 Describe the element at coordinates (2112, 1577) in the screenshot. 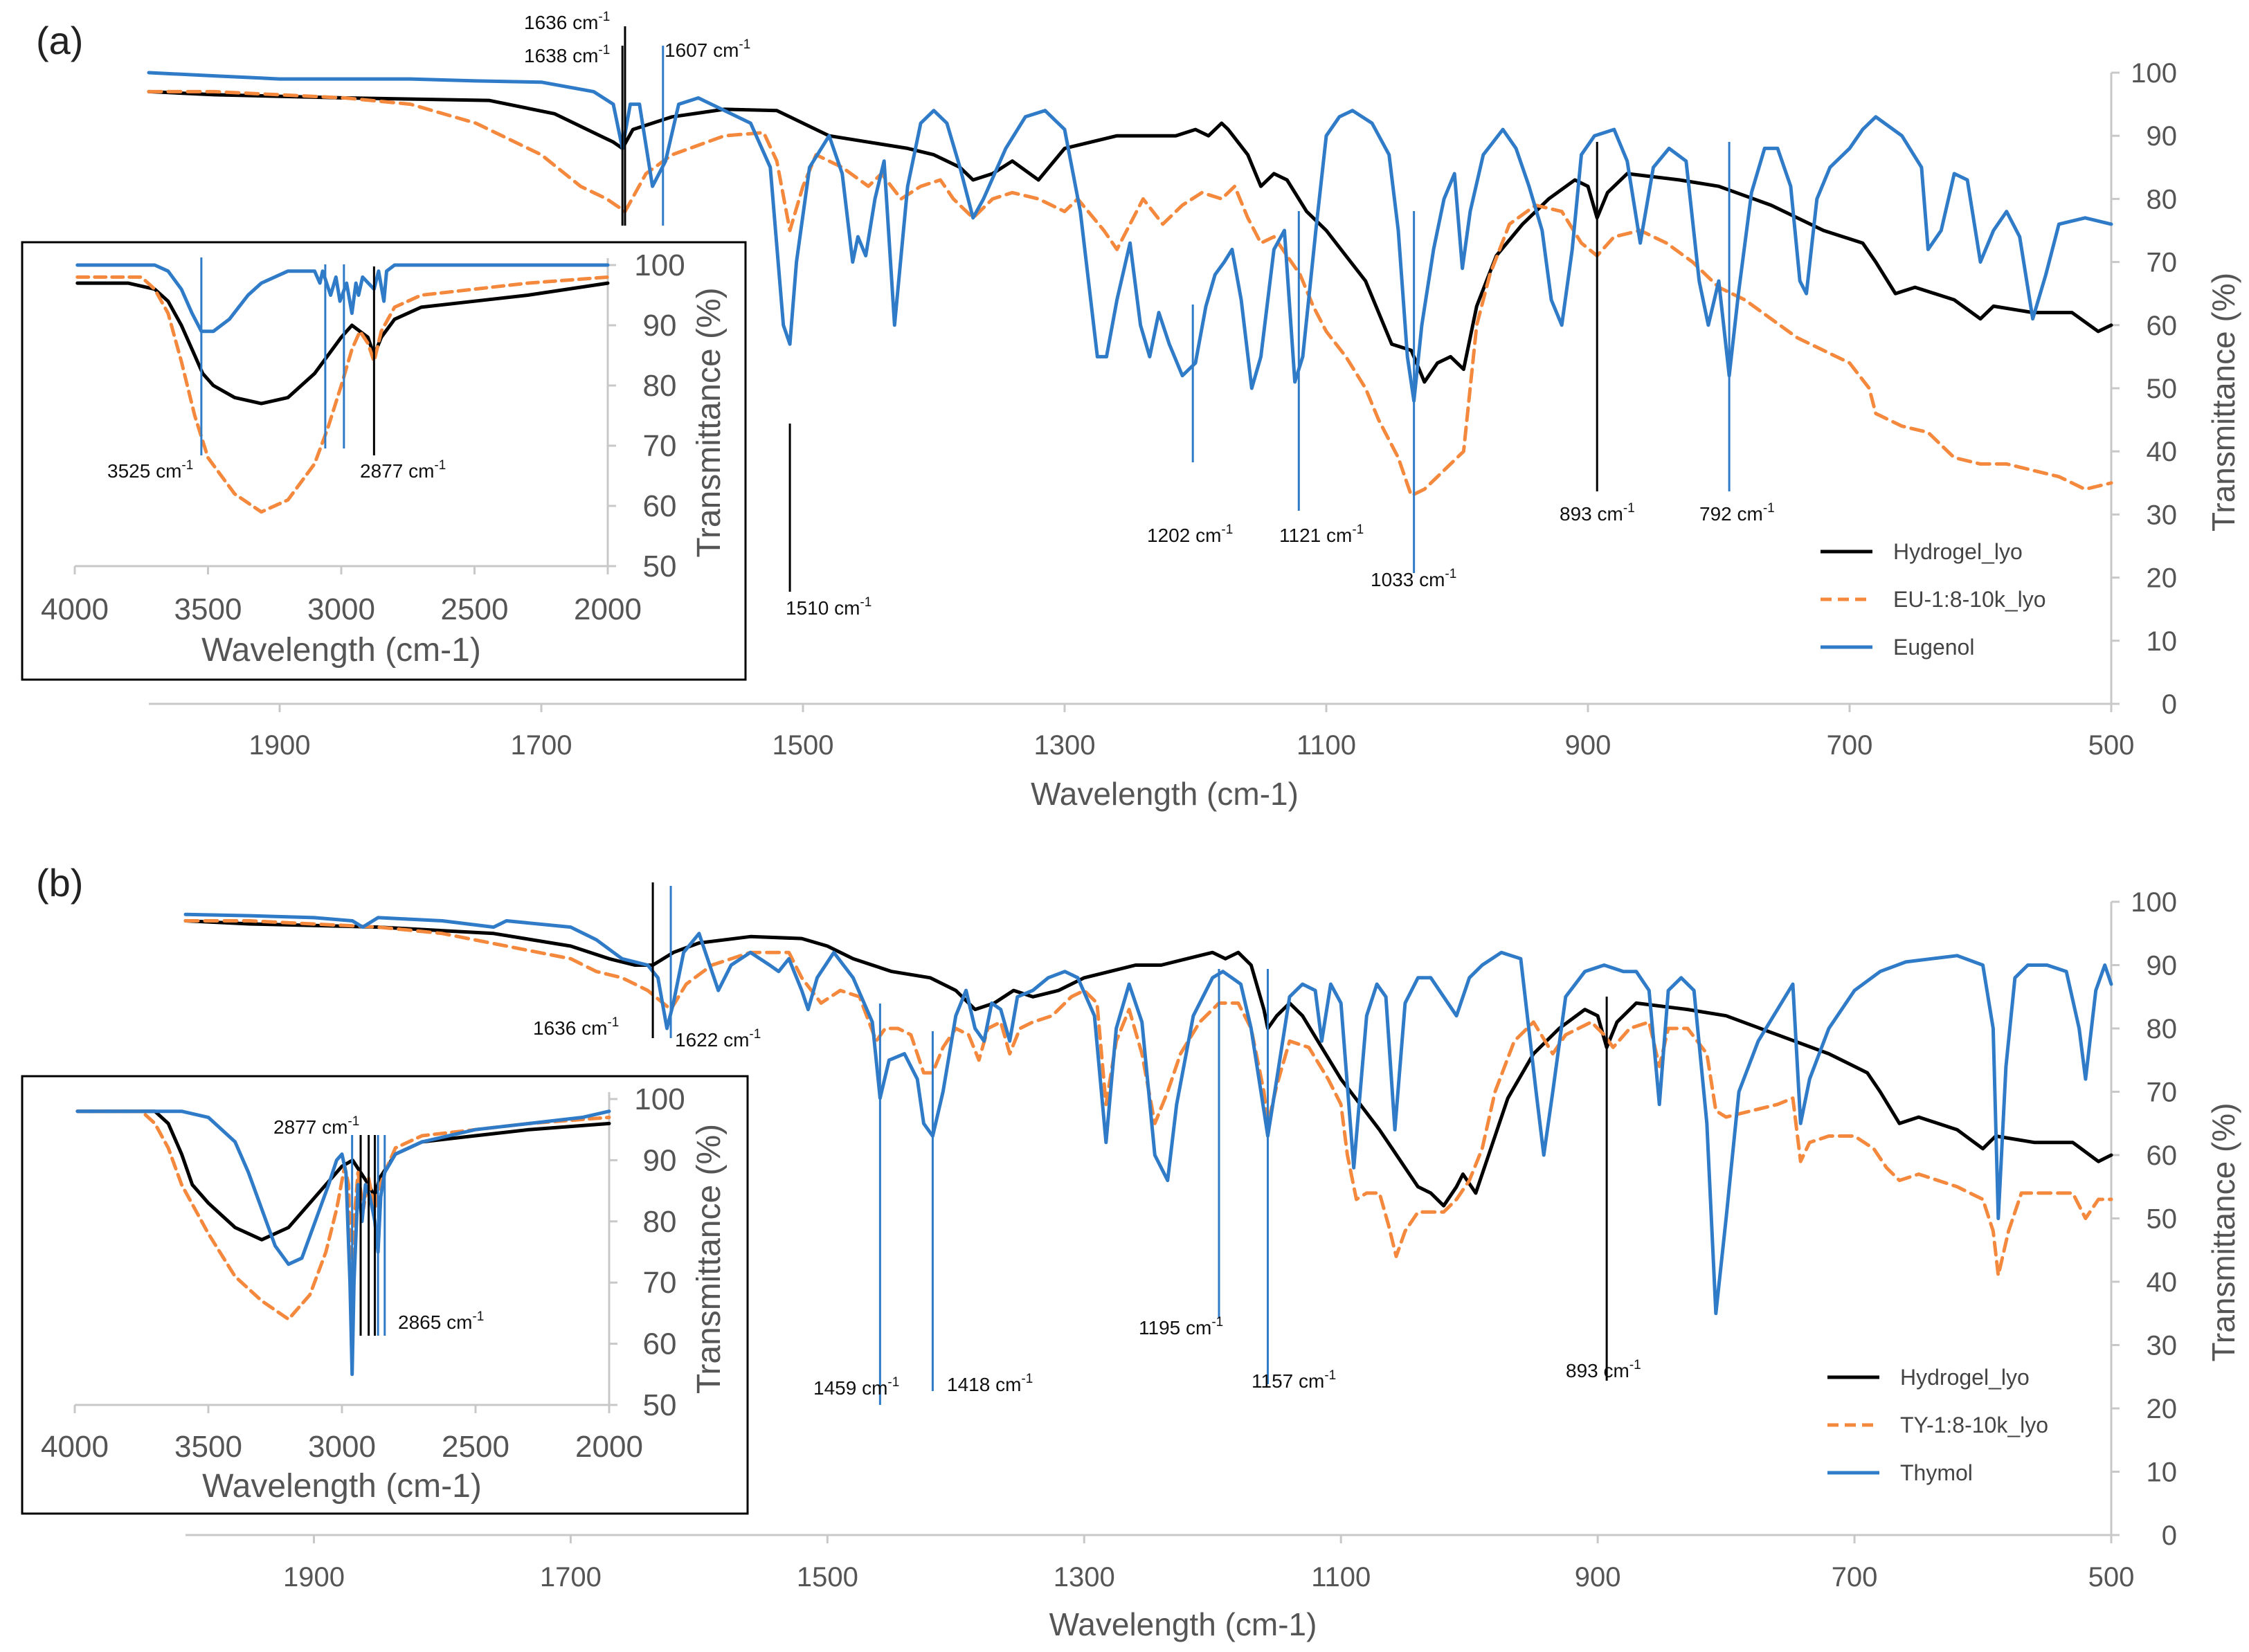

I see `x-tick-label: 500` at that location.